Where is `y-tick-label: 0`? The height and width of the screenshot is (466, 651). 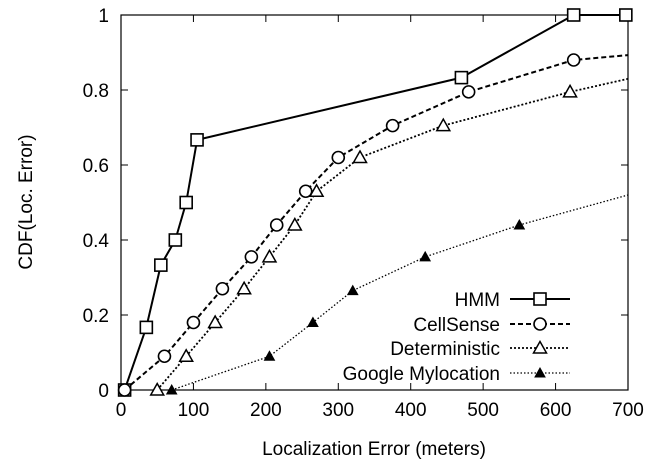 y-tick-label: 0 is located at coordinates (103, 391).